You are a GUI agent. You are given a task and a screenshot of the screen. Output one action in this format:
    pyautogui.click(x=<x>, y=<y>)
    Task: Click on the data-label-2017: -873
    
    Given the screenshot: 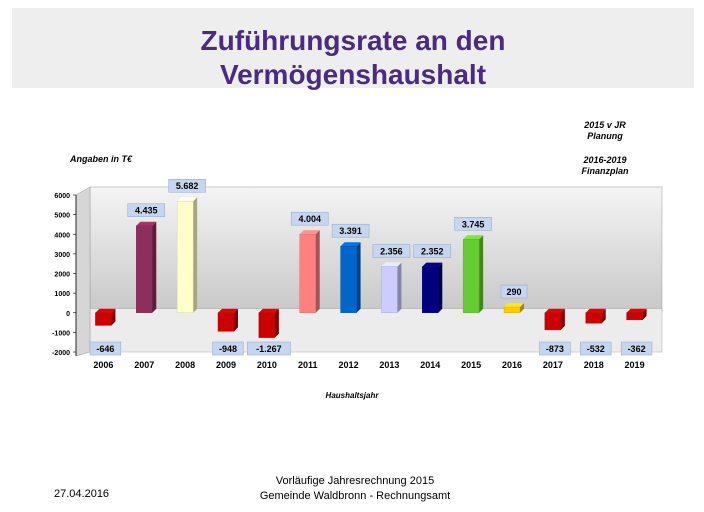 What is the action you would take?
    pyautogui.click(x=555, y=348)
    